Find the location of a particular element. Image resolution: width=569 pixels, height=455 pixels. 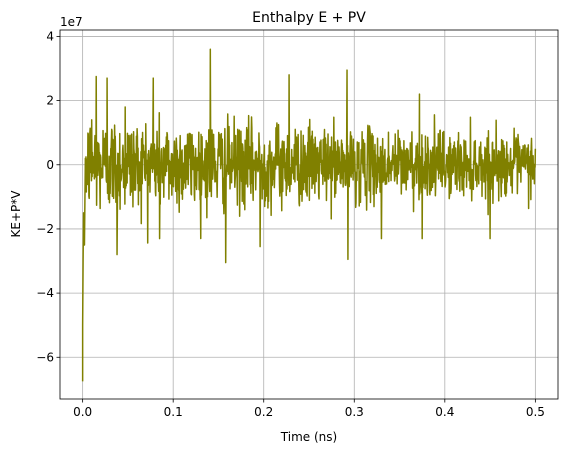

x-tick-label: 0.5 is located at coordinates (535, 412).